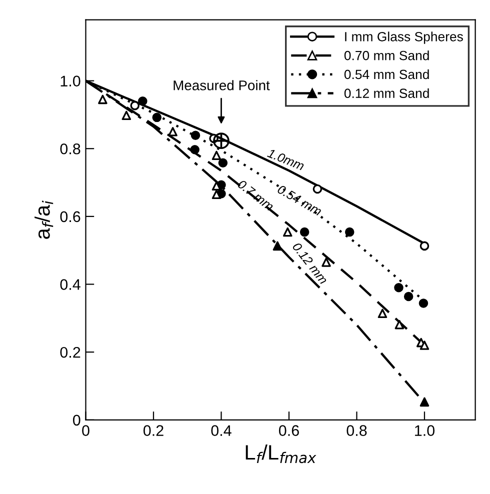 The width and height of the screenshot is (490, 494). I want to click on y-tick-label: 0.2, so click(70, 352).